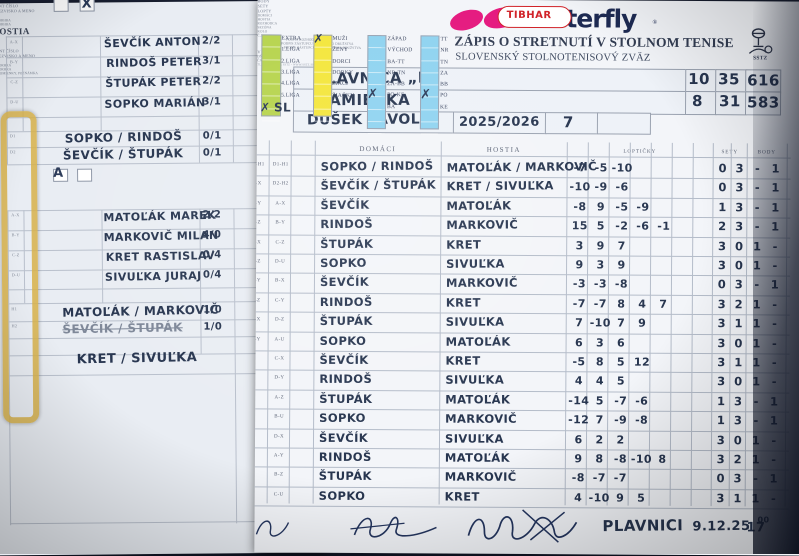 The image size is (799, 556). Describe the element at coordinates (280, 165) in the screenshot. I see `match-order-right-0: D1-H1` at that location.